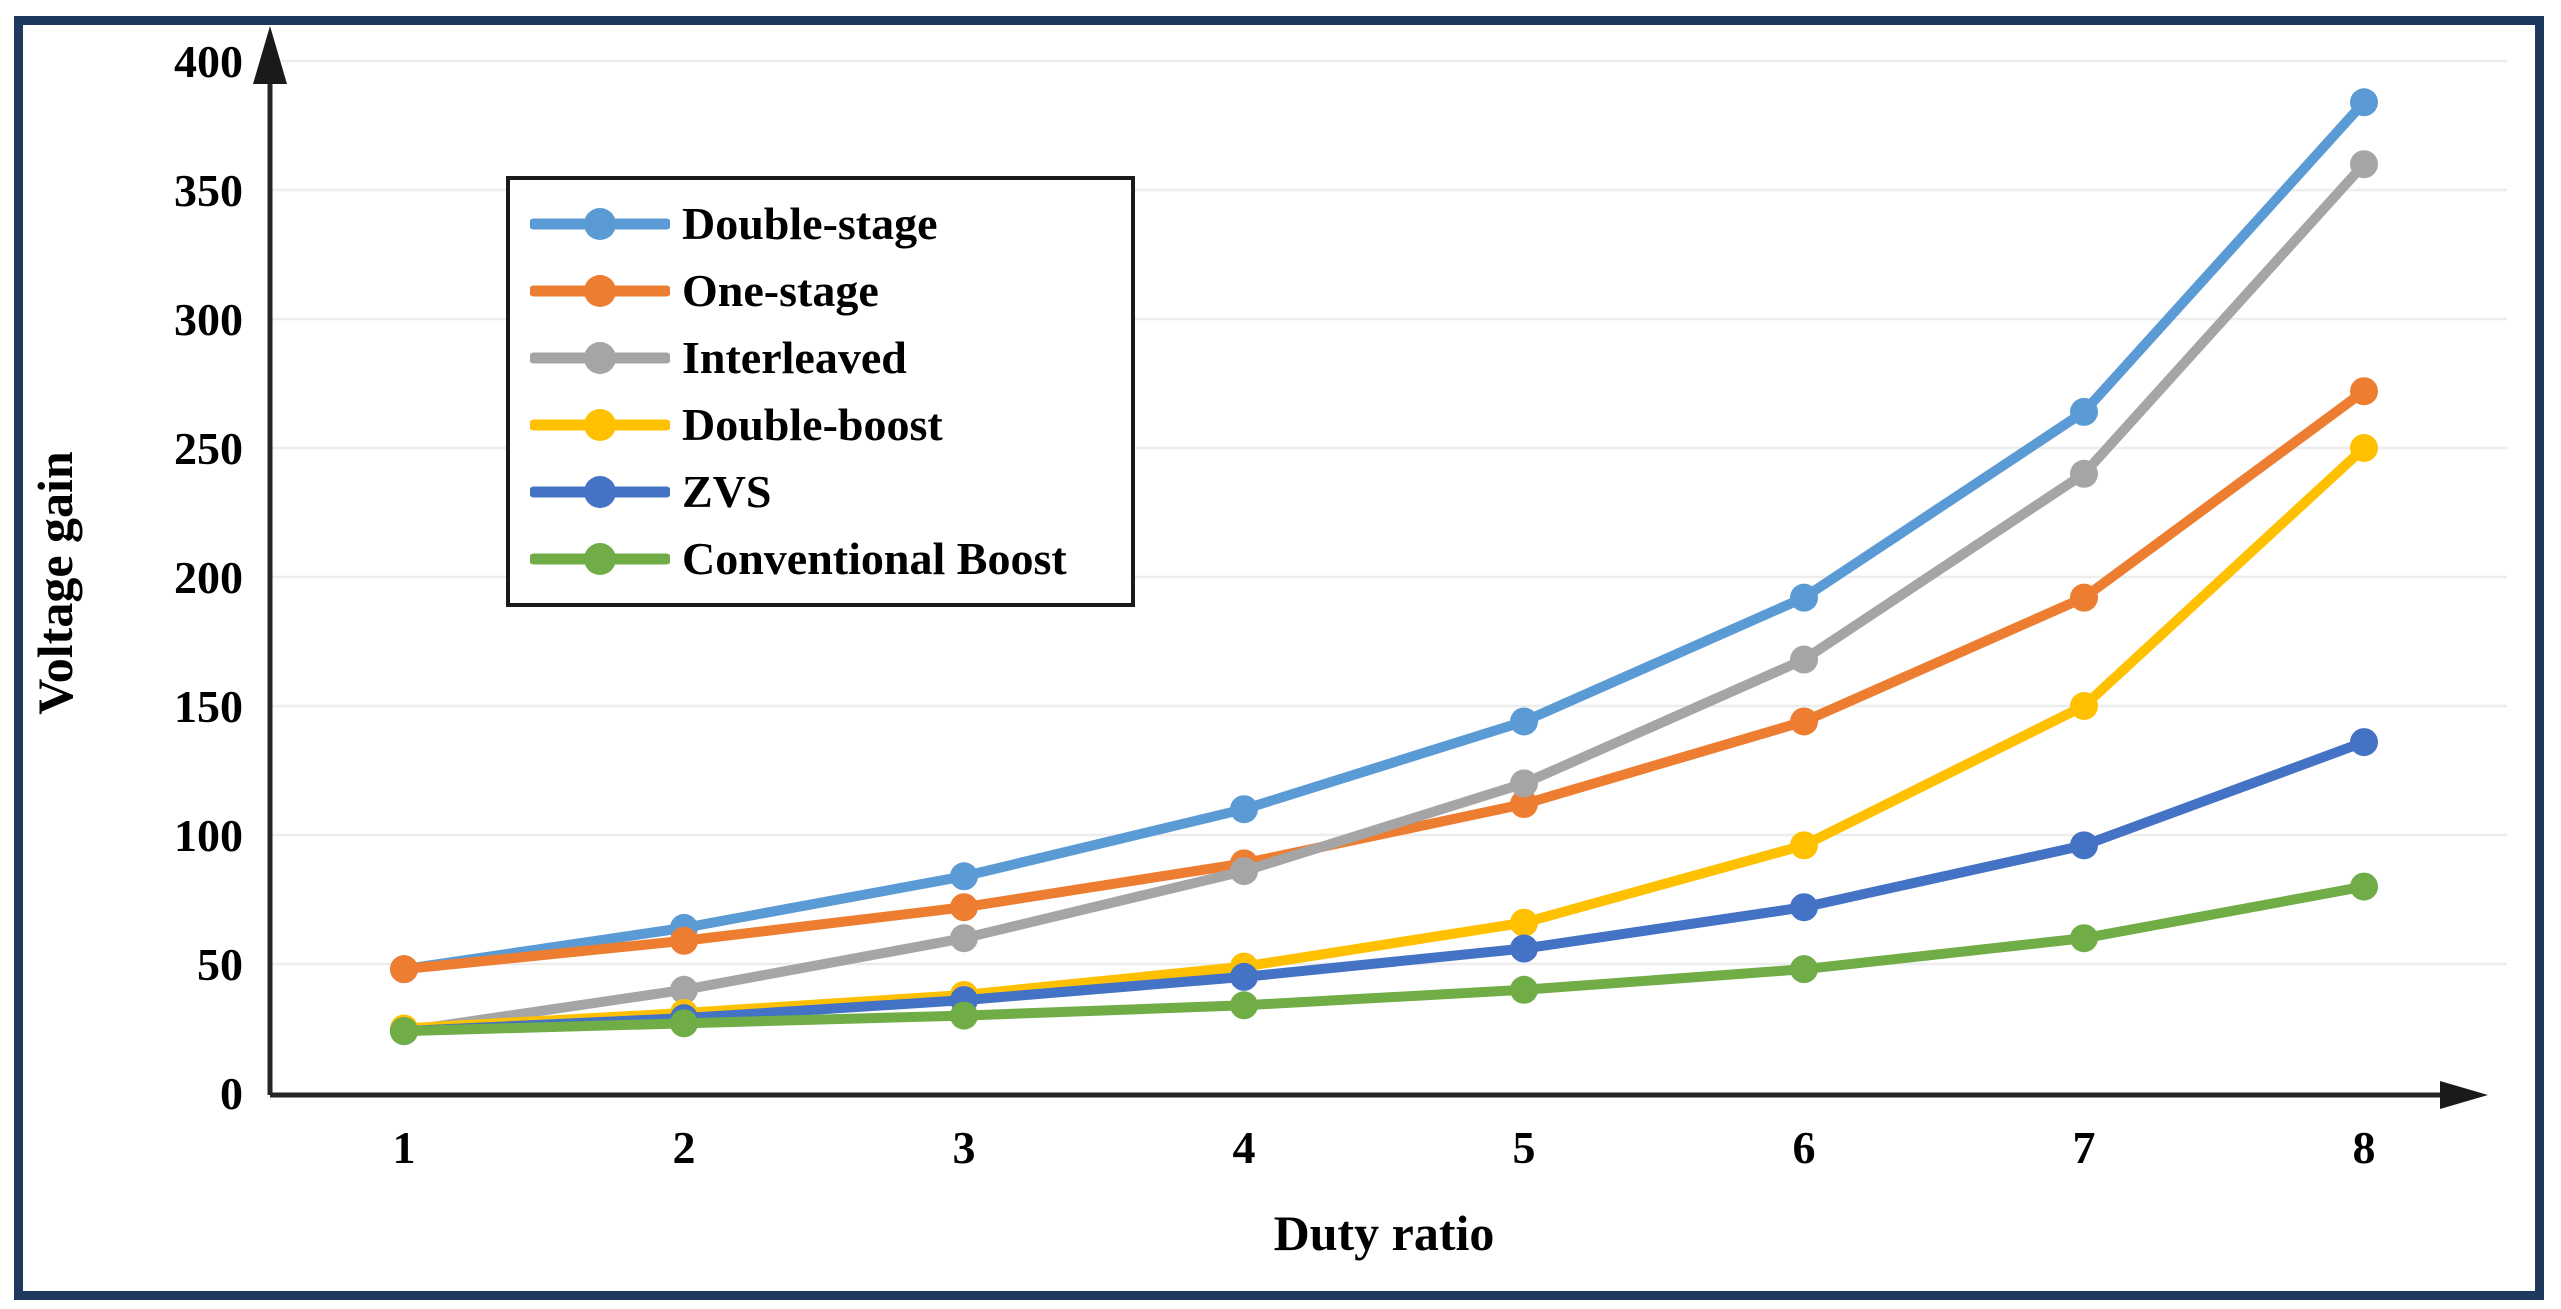  I want to click on series-line-conventional-boost, so click(1384, 959).